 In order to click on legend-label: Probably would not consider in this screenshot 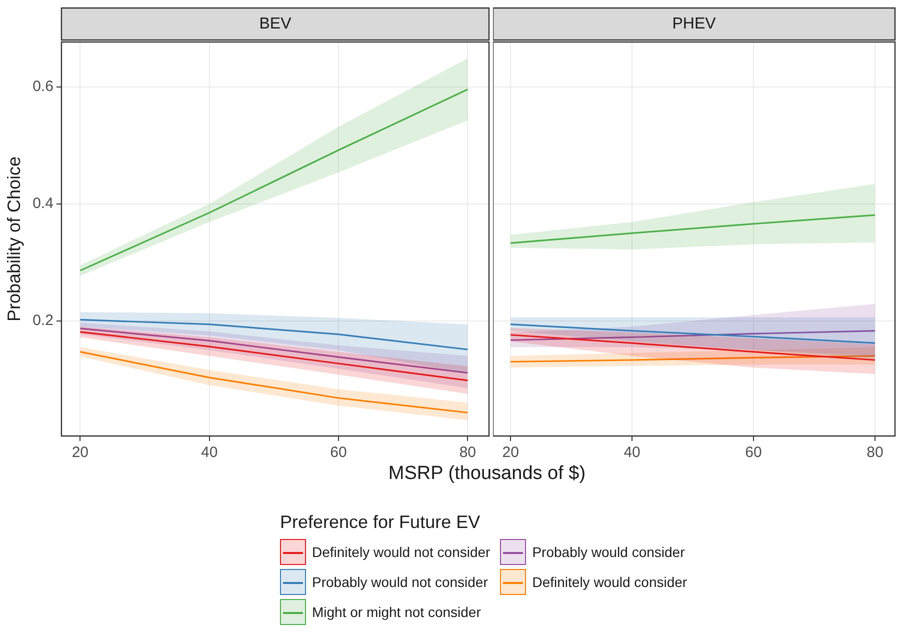, I will do `click(400, 582)`.